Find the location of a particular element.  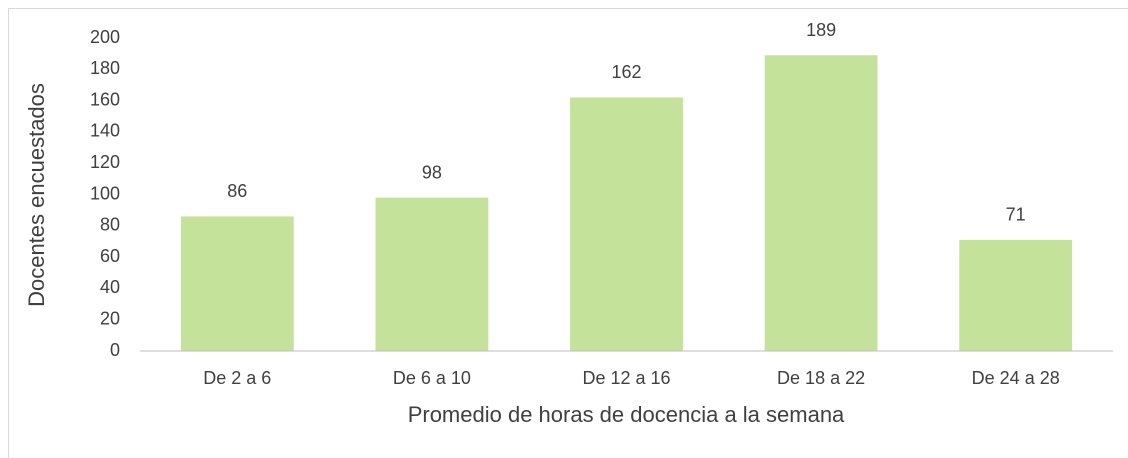

y-tick-label: 100 is located at coordinates (105, 193).